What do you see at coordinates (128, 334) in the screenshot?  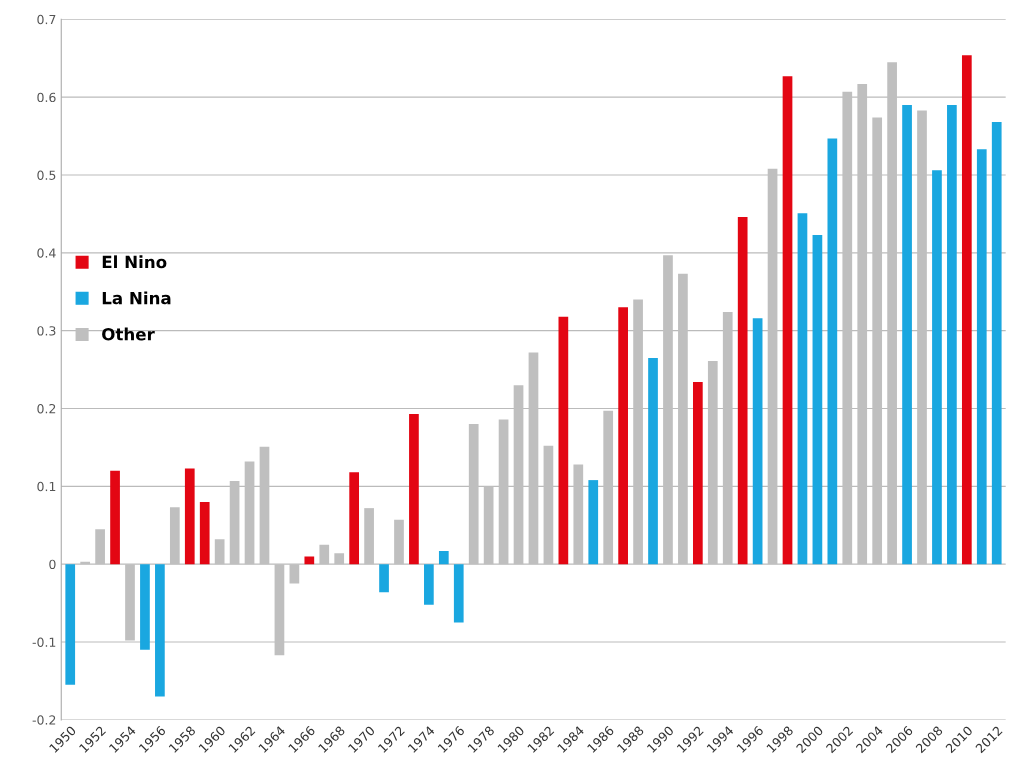 I see `legend-label: Other` at bounding box center [128, 334].